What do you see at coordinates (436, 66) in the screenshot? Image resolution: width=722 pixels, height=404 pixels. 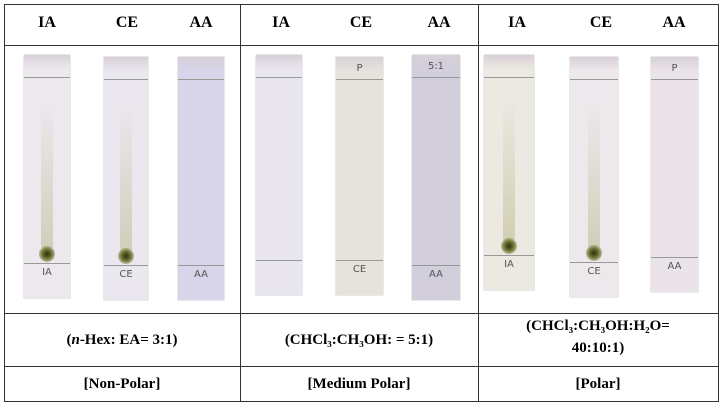 I see `plate-label: 5:1` at bounding box center [436, 66].